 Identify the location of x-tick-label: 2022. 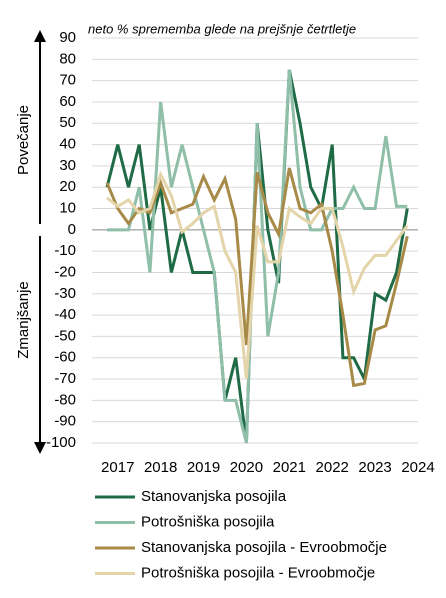
(332, 467).